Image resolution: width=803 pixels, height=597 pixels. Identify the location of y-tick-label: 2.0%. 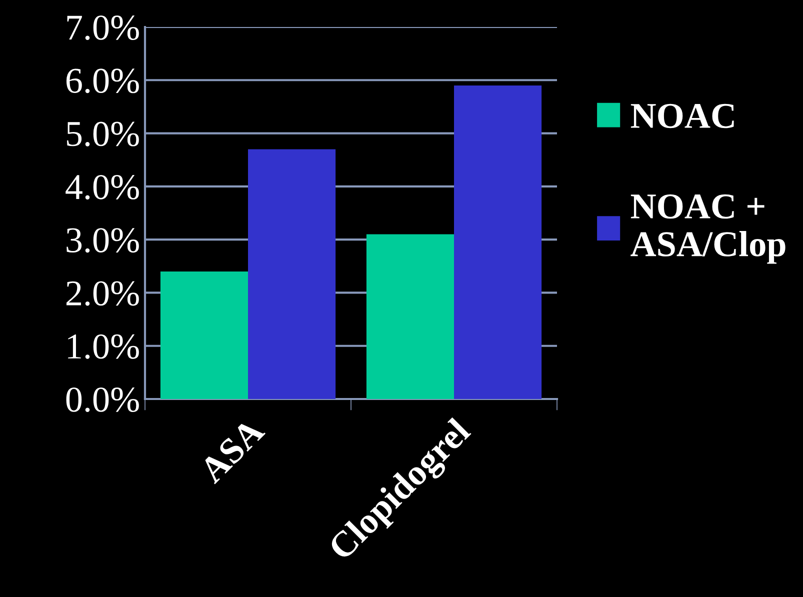
(102, 293).